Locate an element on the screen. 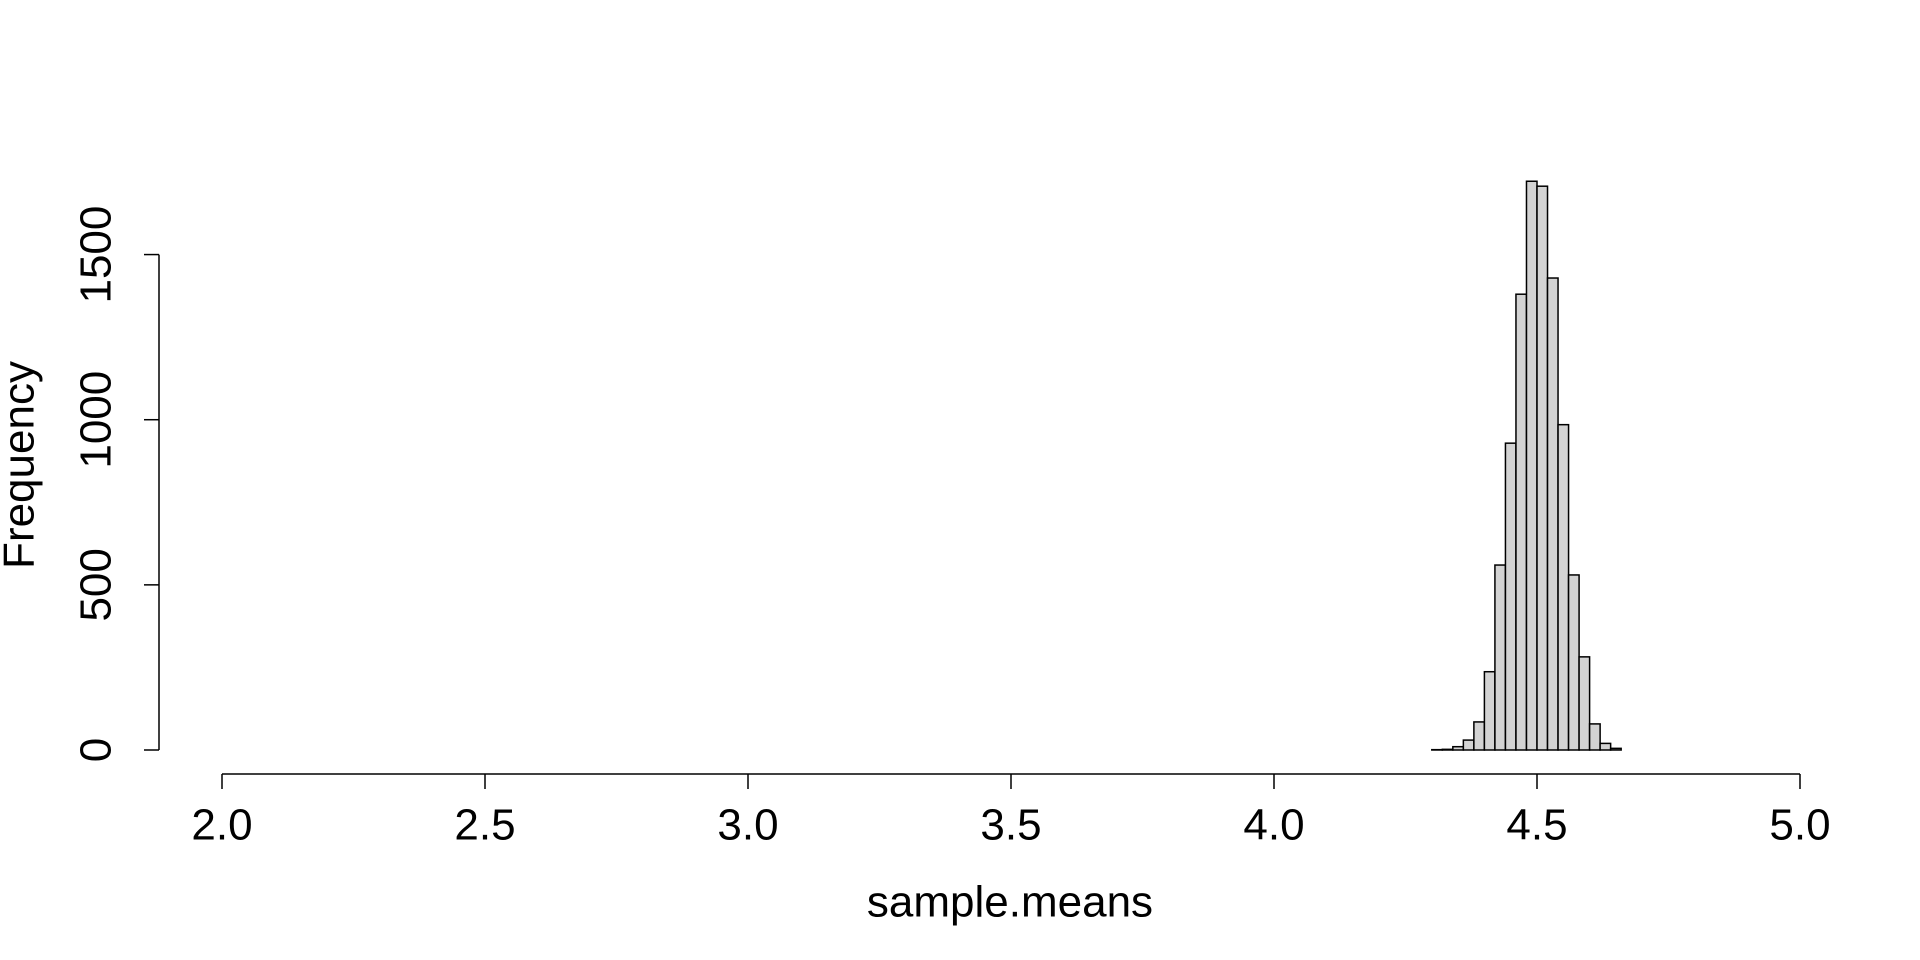 The width and height of the screenshot is (1920, 960). y-tick-label: 1500 is located at coordinates (96, 255).